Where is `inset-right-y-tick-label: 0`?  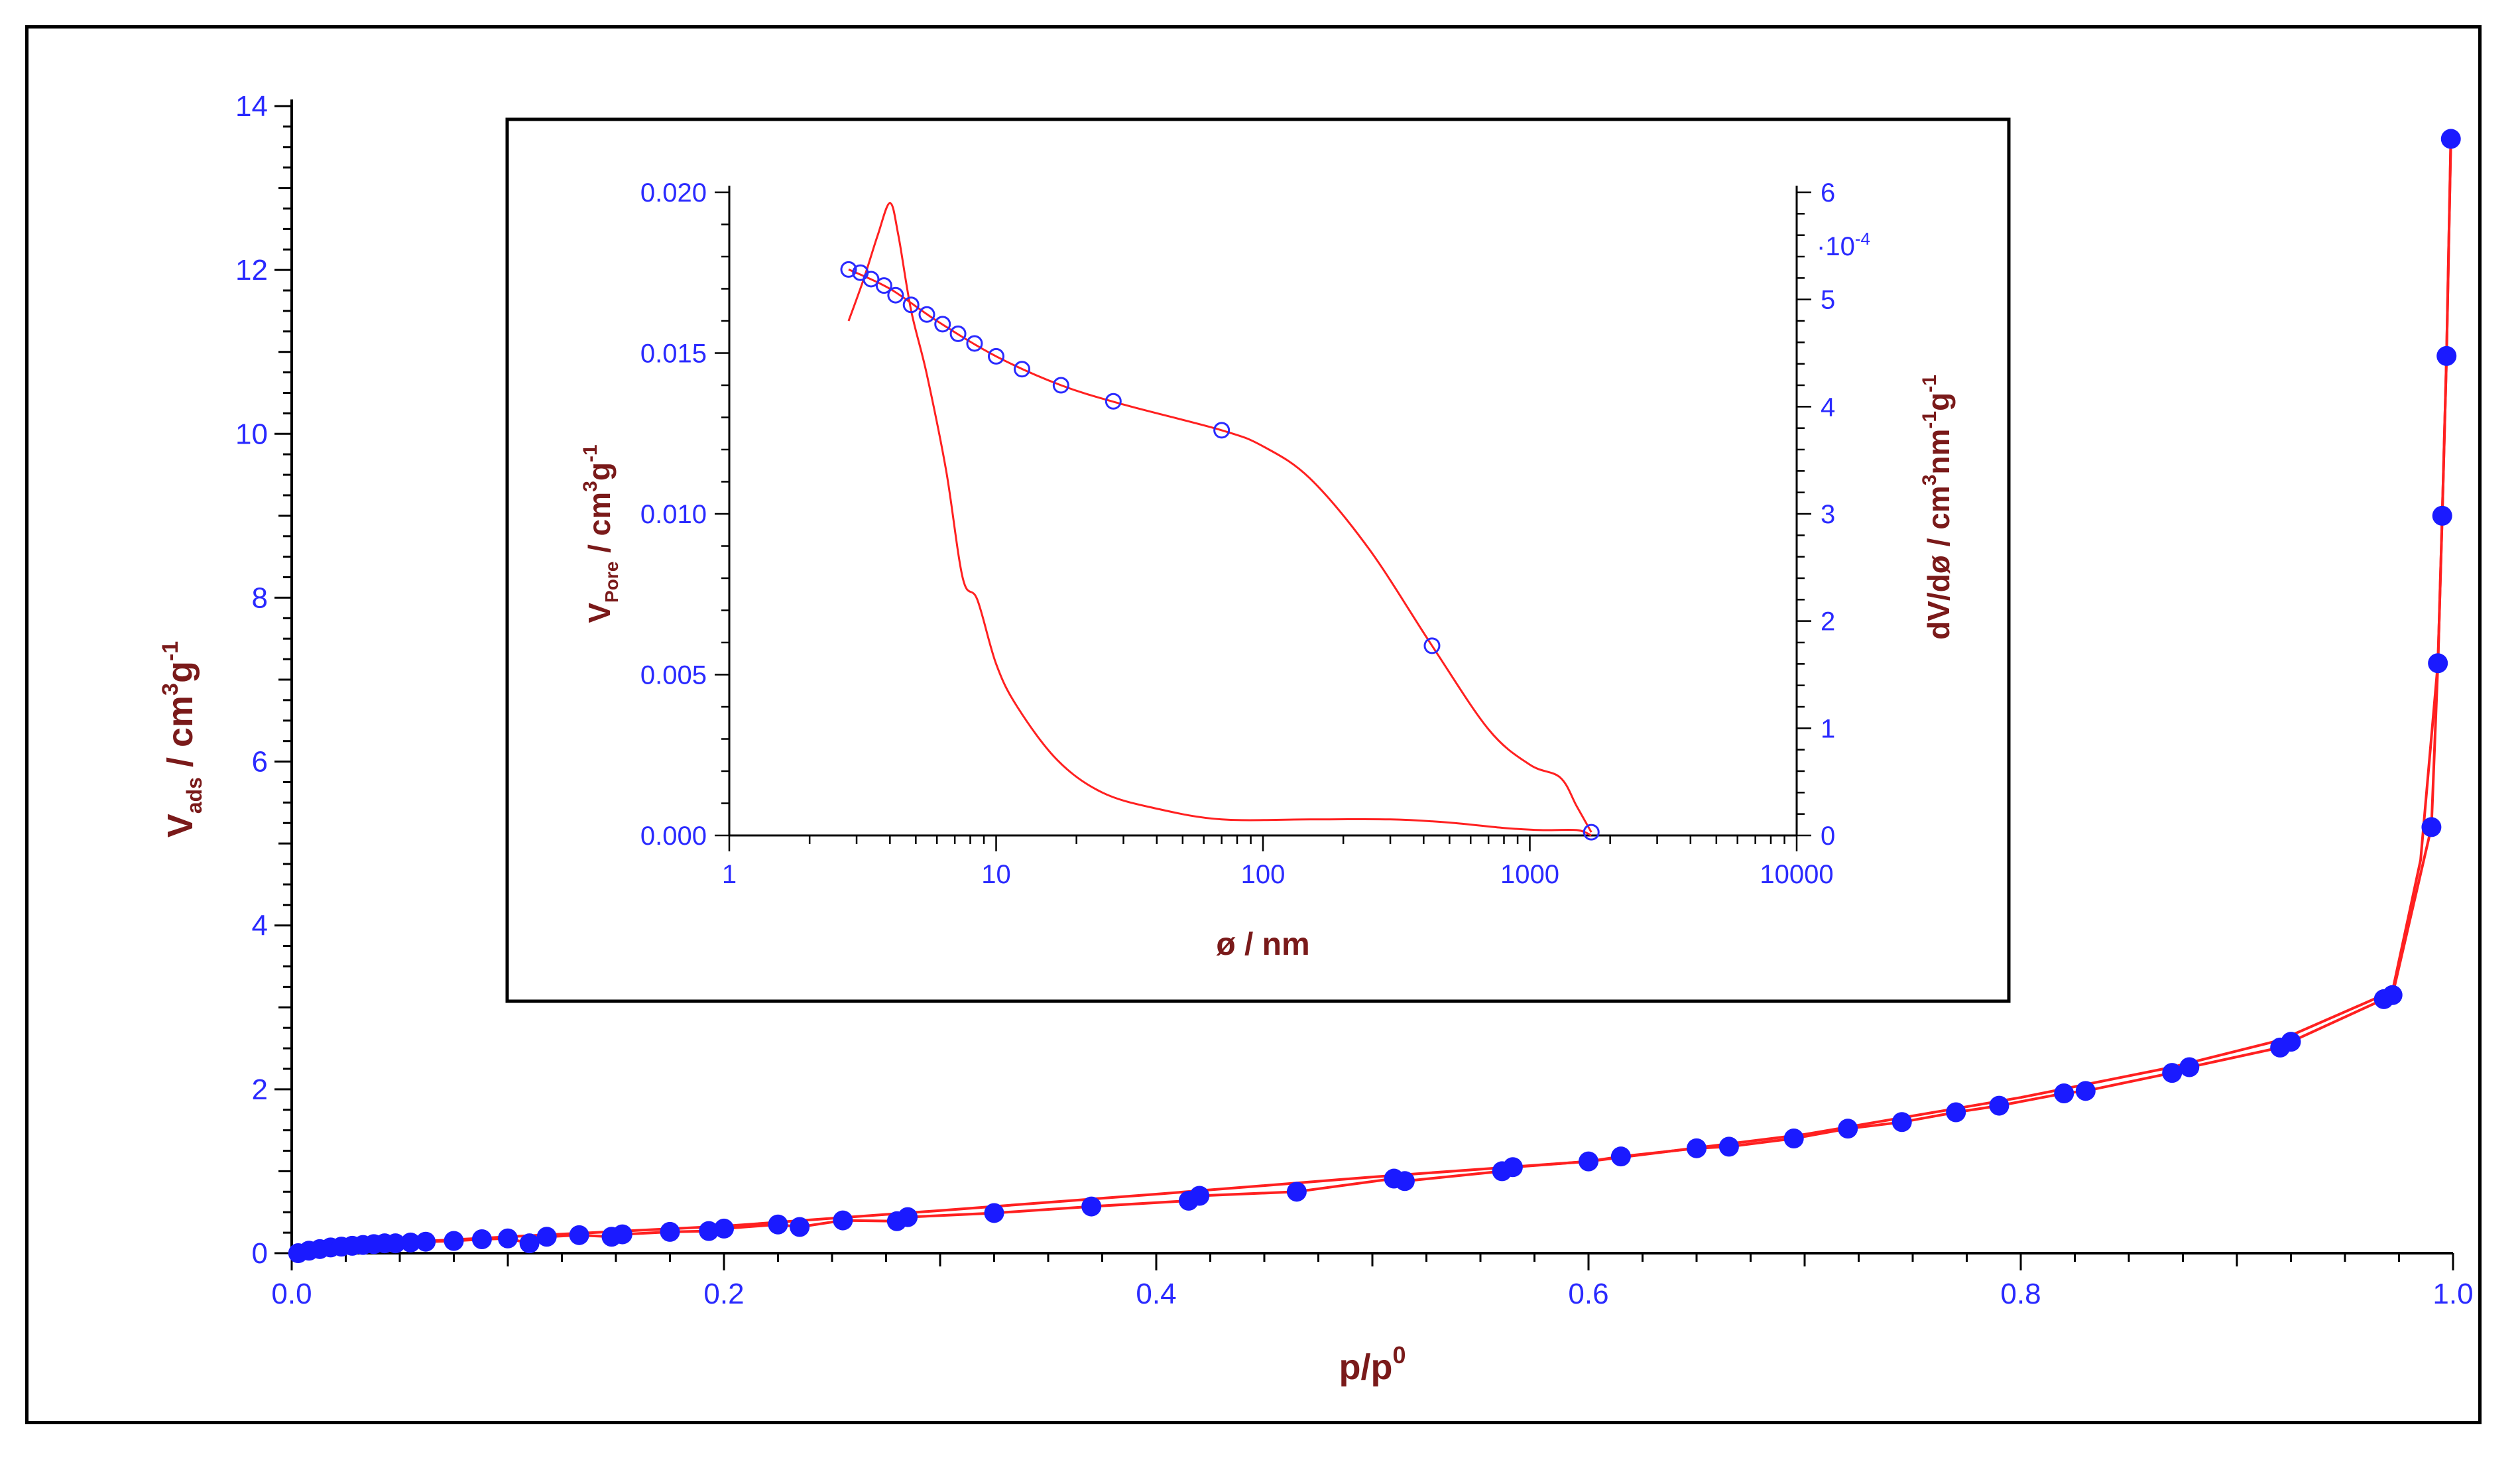 inset-right-y-tick-label: 0 is located at coordinates (1828, 836).